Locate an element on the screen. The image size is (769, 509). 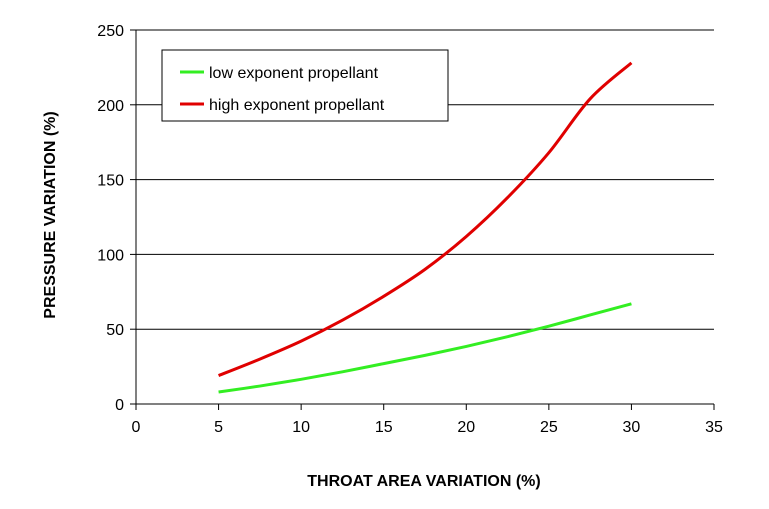
y-tick-label-250: 250 is located at coordinates (110, 31).